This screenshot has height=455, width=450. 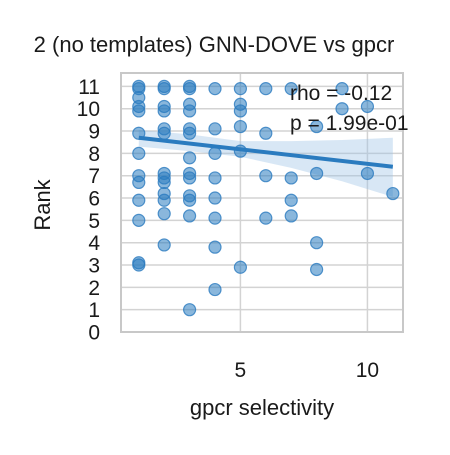 What do you see at coordinates (214, 44) in the screenshot?
I see `chart-title: 2 (no templates) GNN-DOVE vs gpcr` at bounding box center [214, 44].